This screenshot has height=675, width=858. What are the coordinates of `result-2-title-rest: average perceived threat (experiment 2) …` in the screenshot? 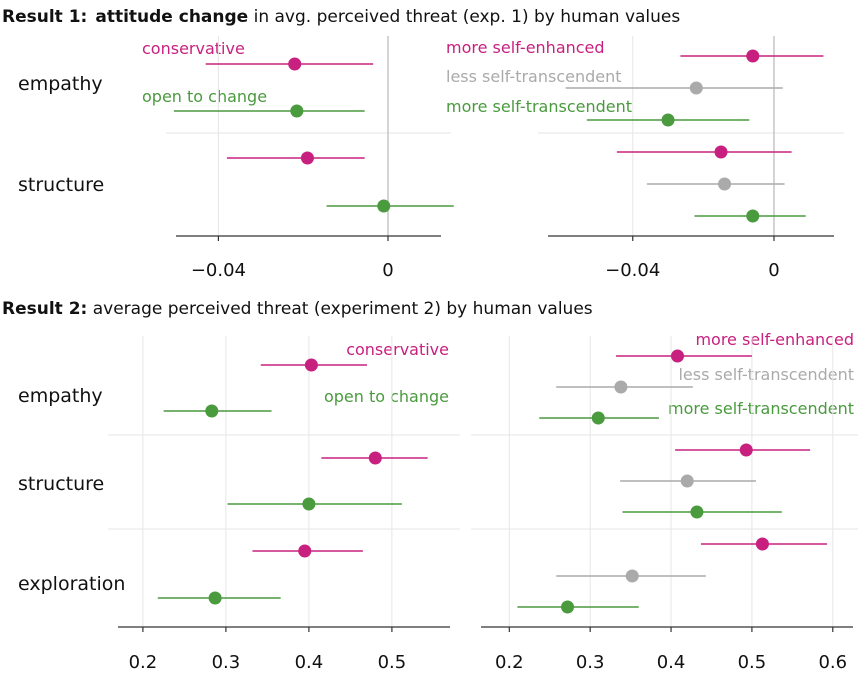 It's located at (339, 309).